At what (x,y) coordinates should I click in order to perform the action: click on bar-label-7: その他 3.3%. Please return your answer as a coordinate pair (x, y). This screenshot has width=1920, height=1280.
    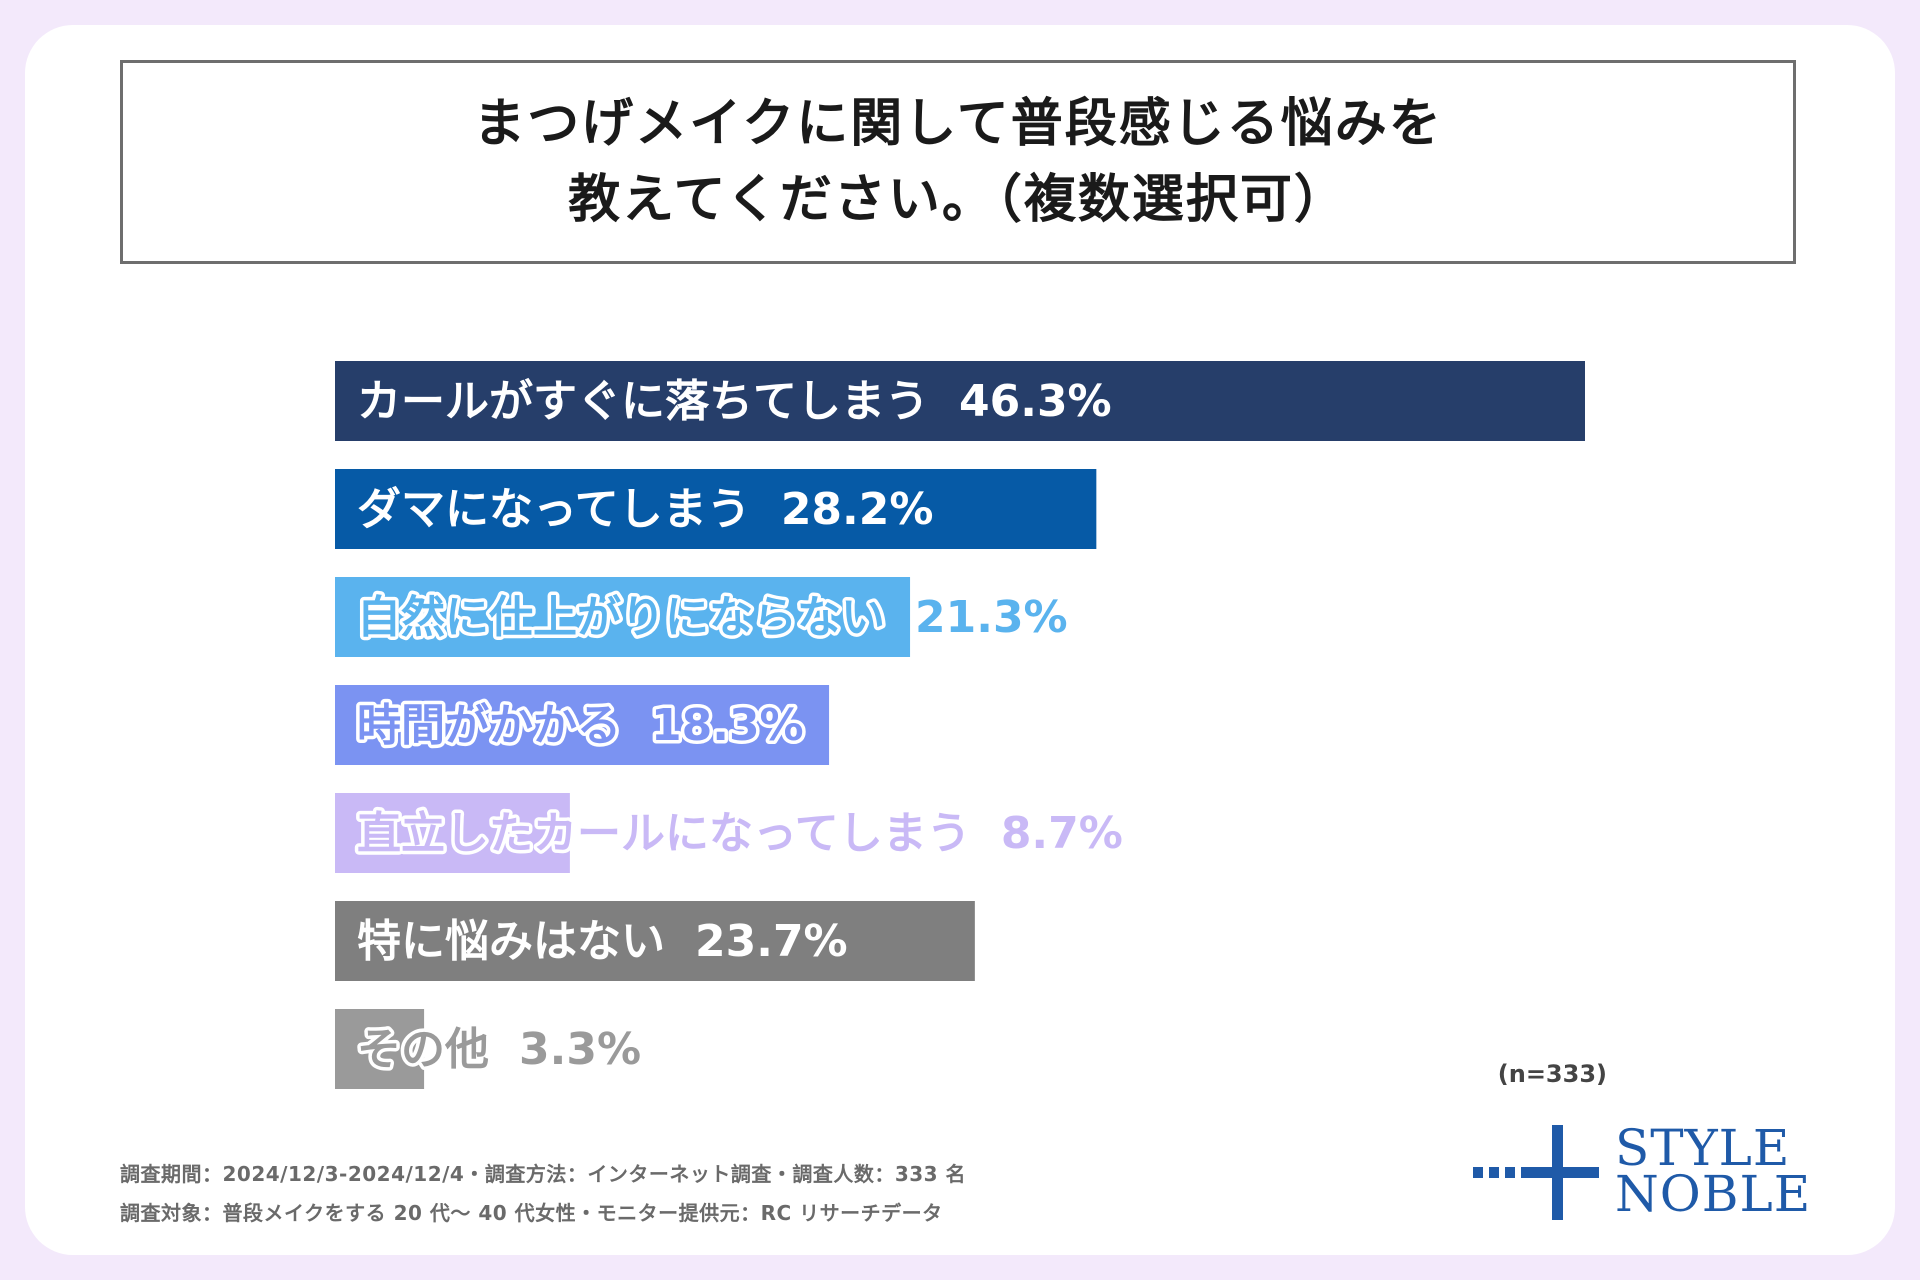
    Looking at the image, I should click on (499, 1049).